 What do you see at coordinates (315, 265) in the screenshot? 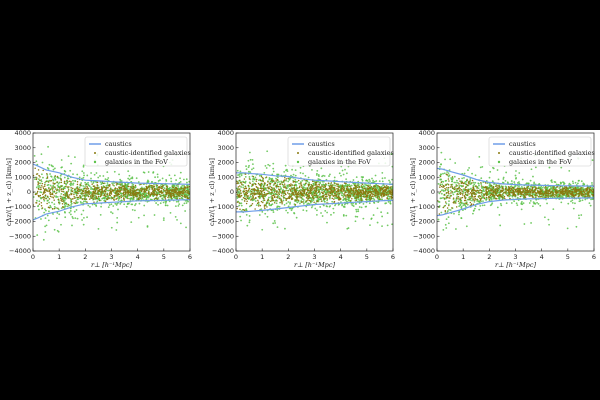
I see `x-axis-label: r⊥ [h⁻¹Mpc]` at bounding box center [315, 265].